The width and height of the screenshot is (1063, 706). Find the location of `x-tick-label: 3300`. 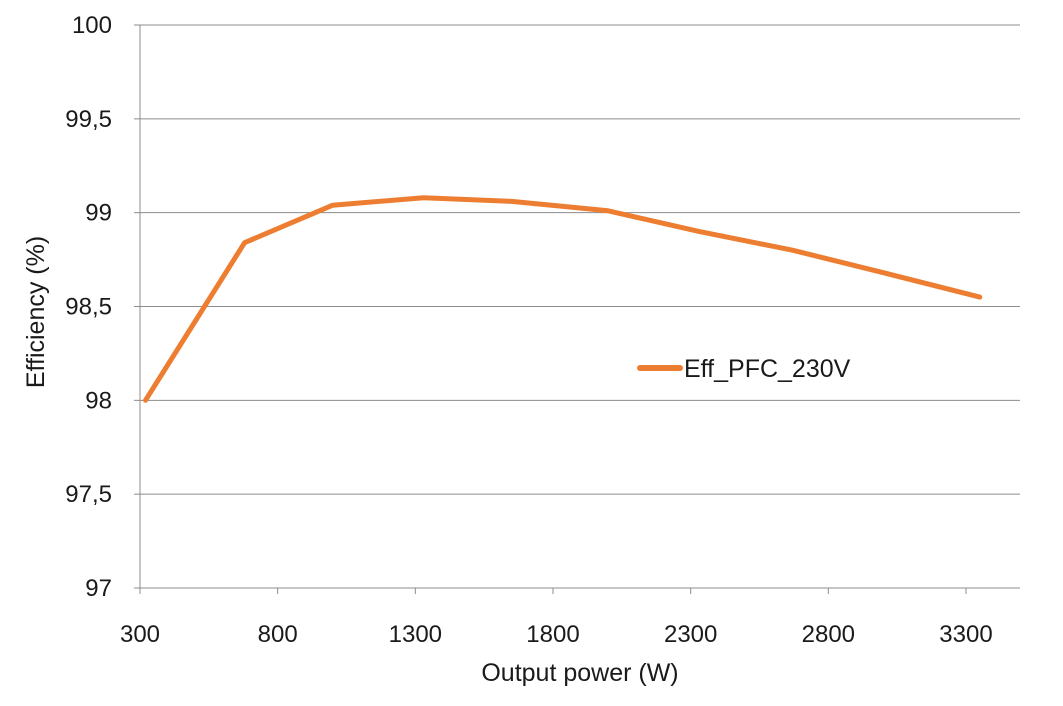

x-tick-label: 3300 is located at coordinates (965, 634).